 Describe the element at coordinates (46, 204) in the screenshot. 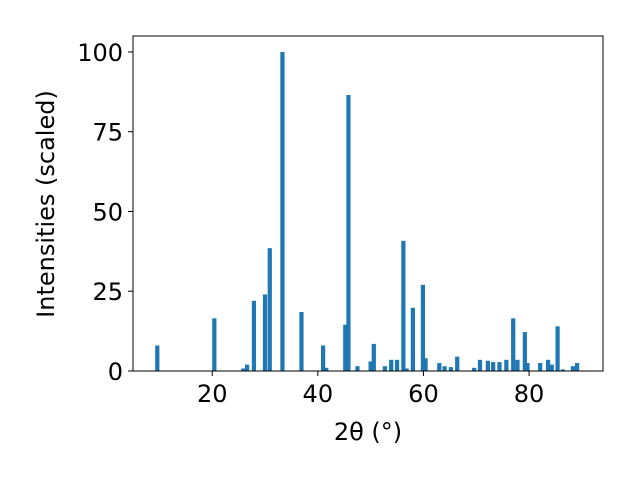

I see `y-axis-label: Intensities (scaled)` at that location.